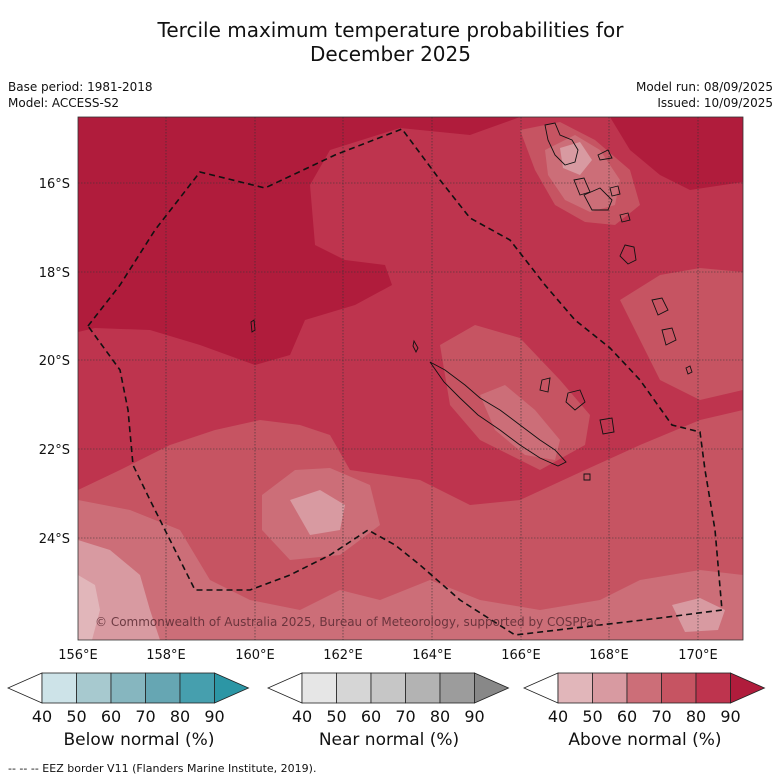 The height and width of the screenshot is (781, 781). What do you see at coordinates (389, 740) in the screenshot?
I see `colorbar-label-near: Near normal (%)` at bounding box center [389, 740].